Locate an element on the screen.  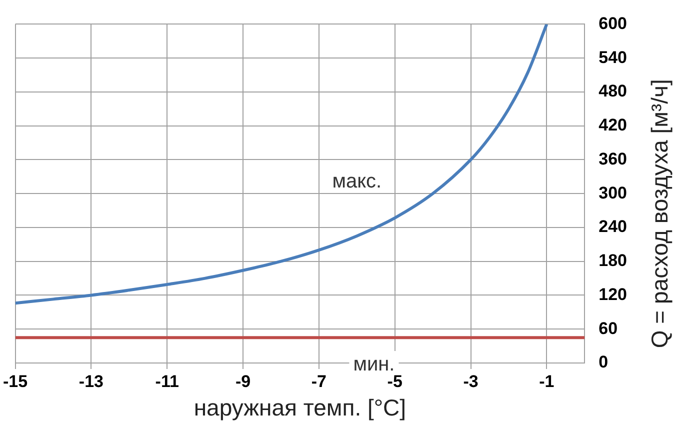
x-tick-label: -9 is located at coordinates (243, 381).